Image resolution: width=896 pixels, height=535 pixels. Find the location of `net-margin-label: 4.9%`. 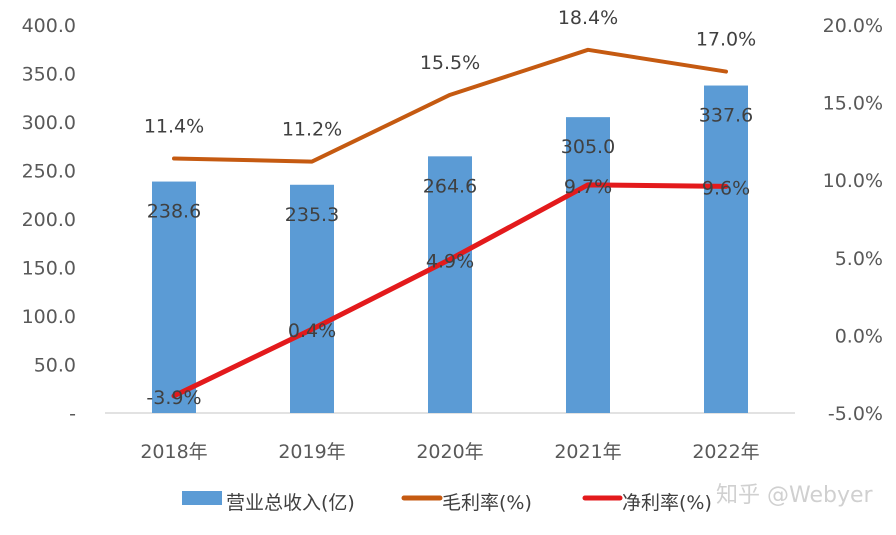

net-margin-label: 4.9% is located at coordinates (450, 261).